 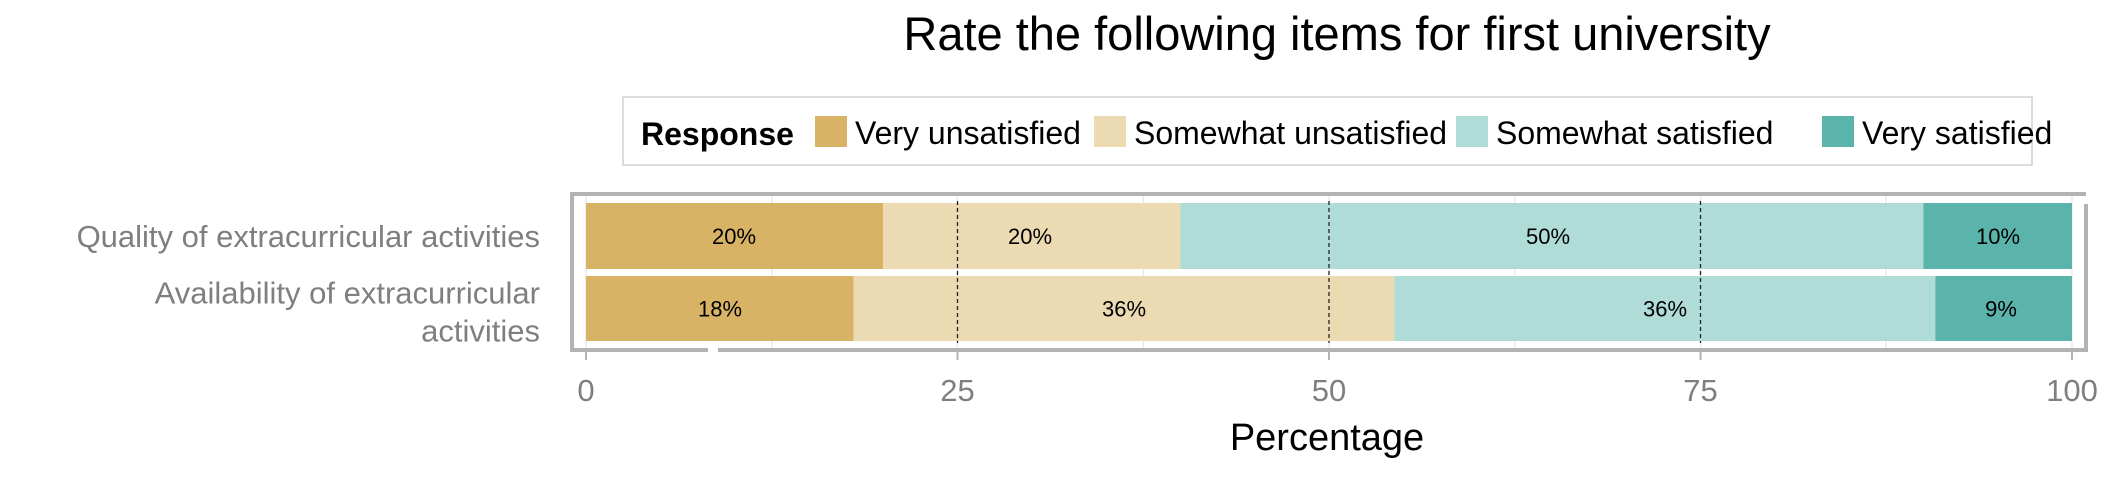 I want to click on legend-item-somewhat-satisfied: Somewhat satisfied, so click(x=1614, y=133).